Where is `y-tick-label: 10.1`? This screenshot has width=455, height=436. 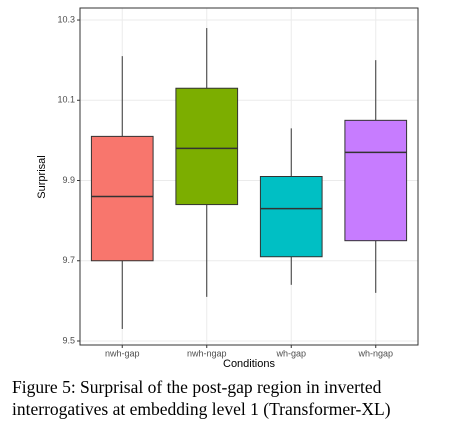
y-tick-label: 10.1 is located at coordinates (66, 100).